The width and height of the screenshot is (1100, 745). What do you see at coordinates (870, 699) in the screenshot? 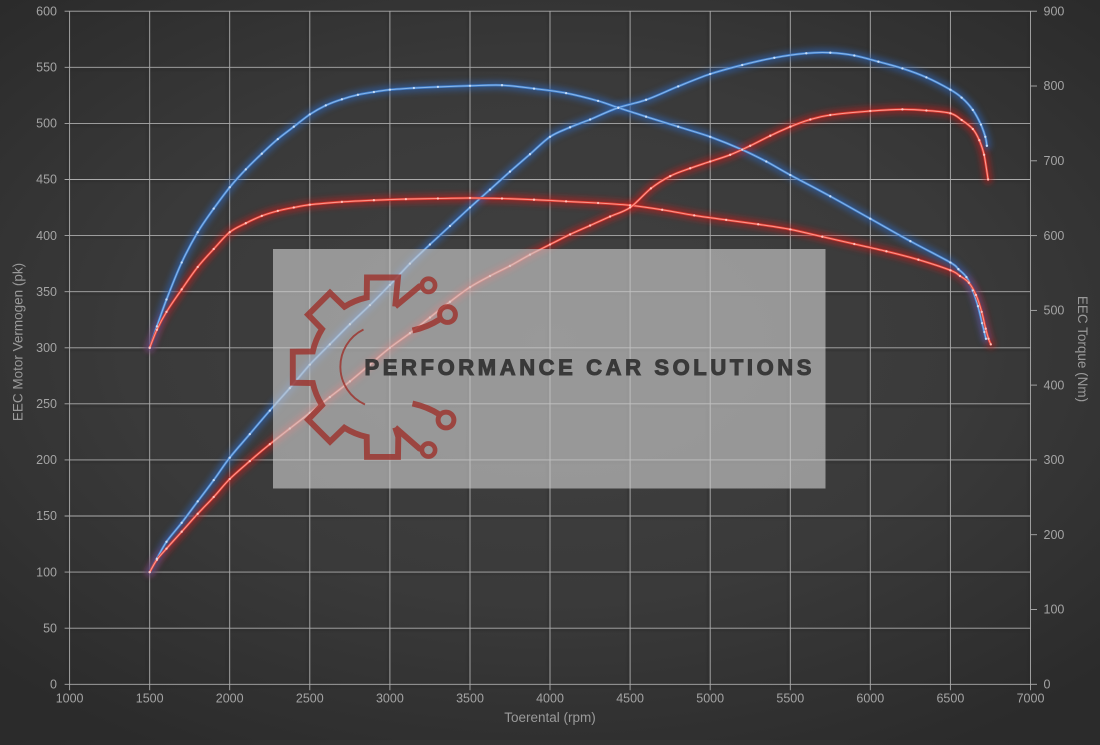
I see `svg-text: 6000` at bounding box center [870, 699].